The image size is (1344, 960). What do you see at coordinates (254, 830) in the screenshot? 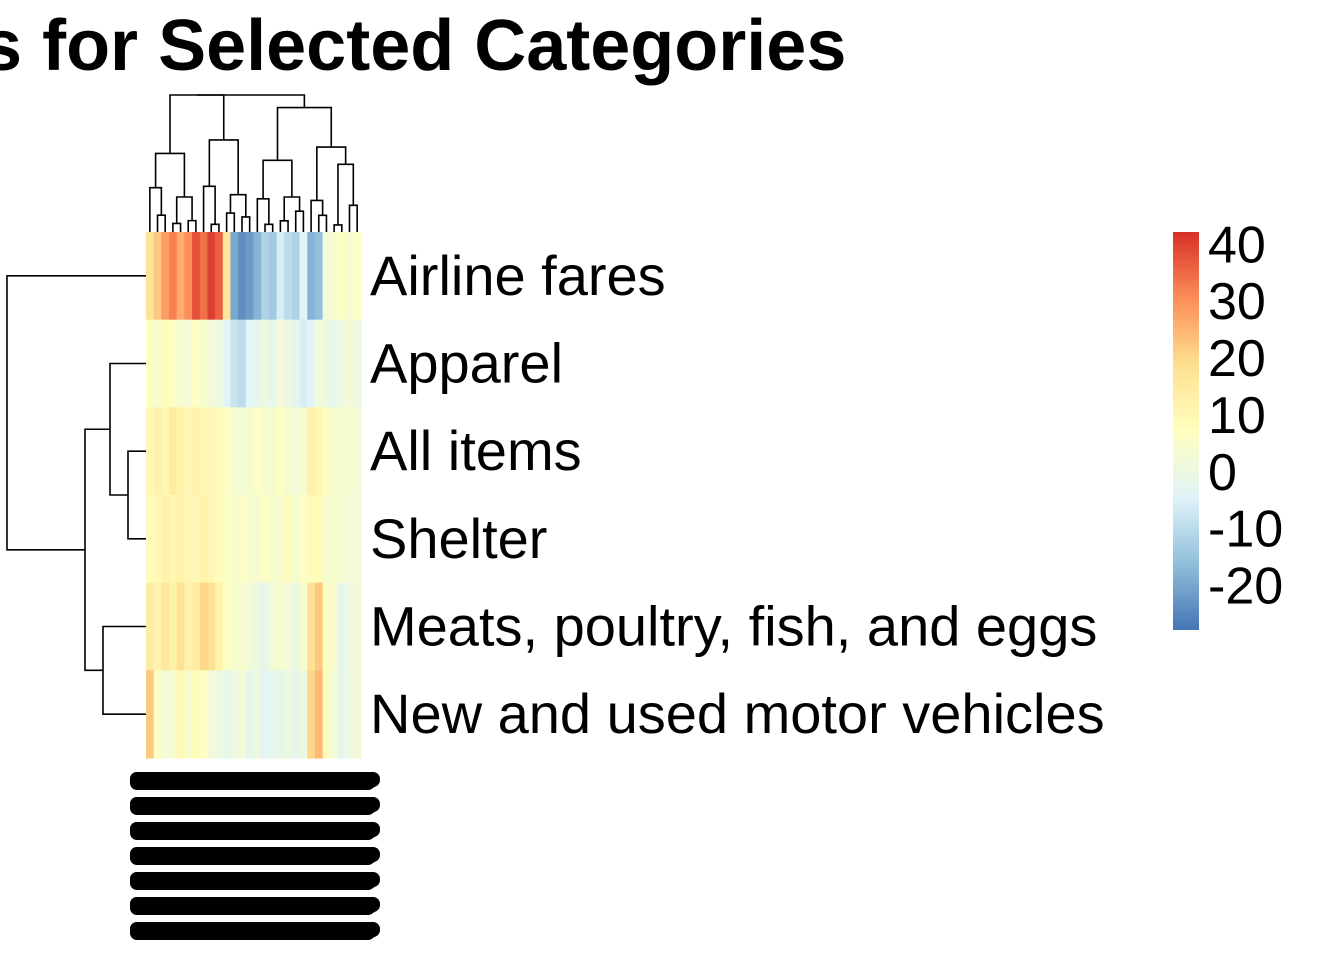
I see `column-label-overprint` at bounding box center [254, 830].